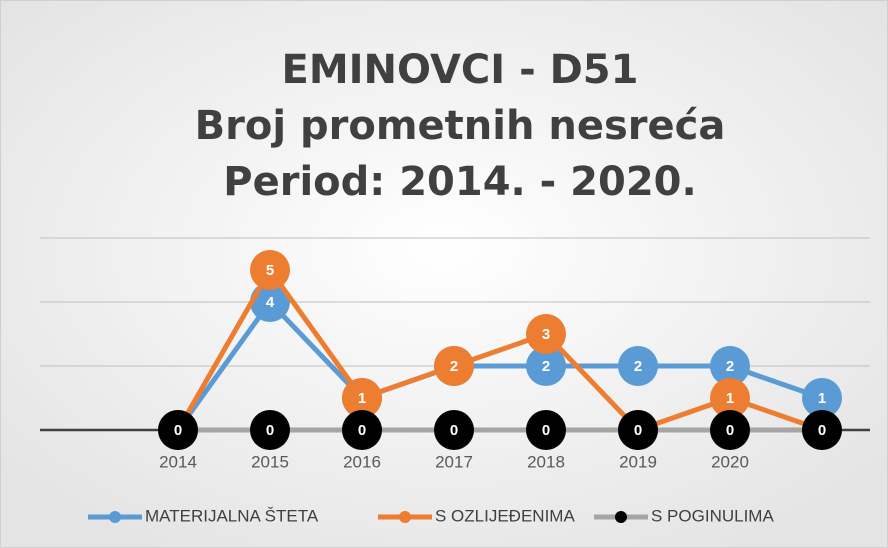 The width and height of the screenshot is (888, 548). I want to click on data-label: 5, so click(270, 270).